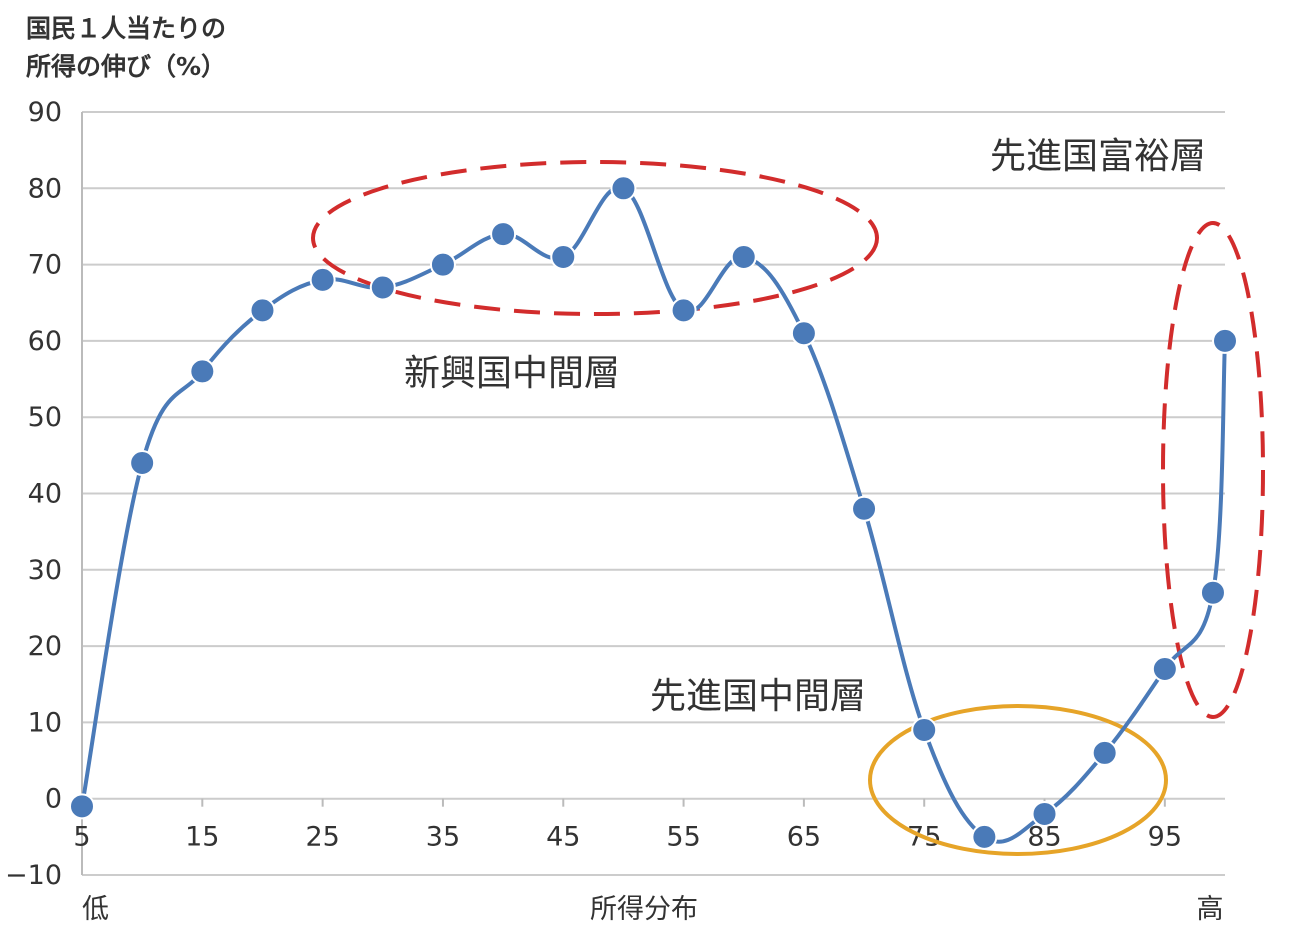 This screenshot has height=947, width=1300. What do you see at coordinates (45, 494) in the screenshot?
I see `y-tick-label: 40` at bounding box center [45, 494].